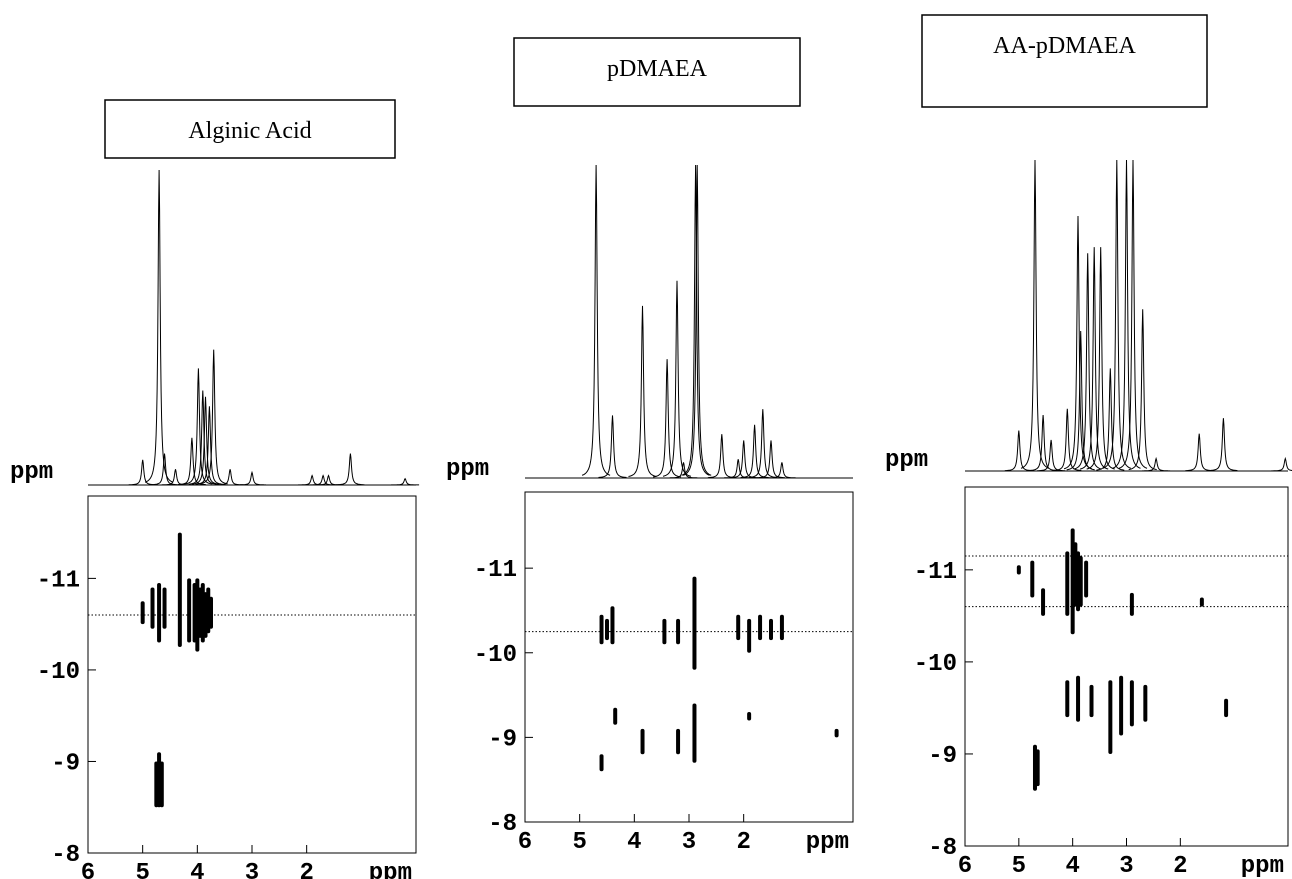 Image resolution: width=1292 pixels, height=879 pixels. Describe the element at coordinates (1072, 866) in the screenshot. I see `x-tick-label: 4` at that location.